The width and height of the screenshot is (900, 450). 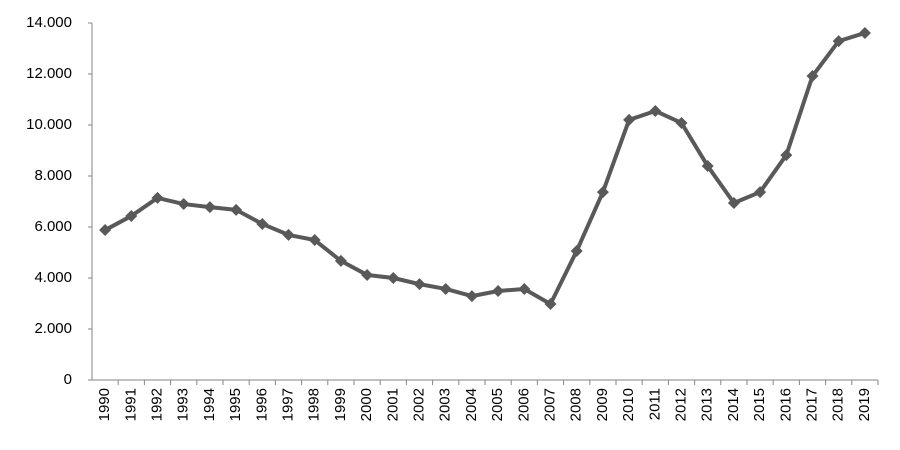 What do you see at coordinates (156, 404) in the screenshot?
I see `x-tick-label: 1992` at bounding box center [156, 404].